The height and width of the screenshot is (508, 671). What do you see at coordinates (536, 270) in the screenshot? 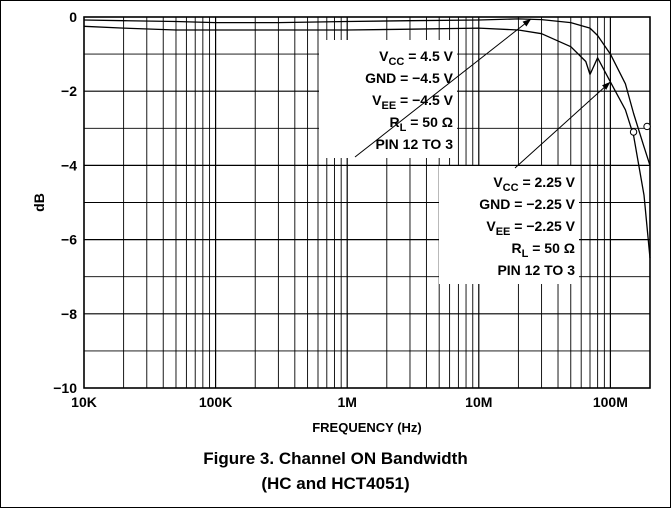
I see `annotation-line-ann2: PIN 12 TO 3` at bounding box center [536, 270].